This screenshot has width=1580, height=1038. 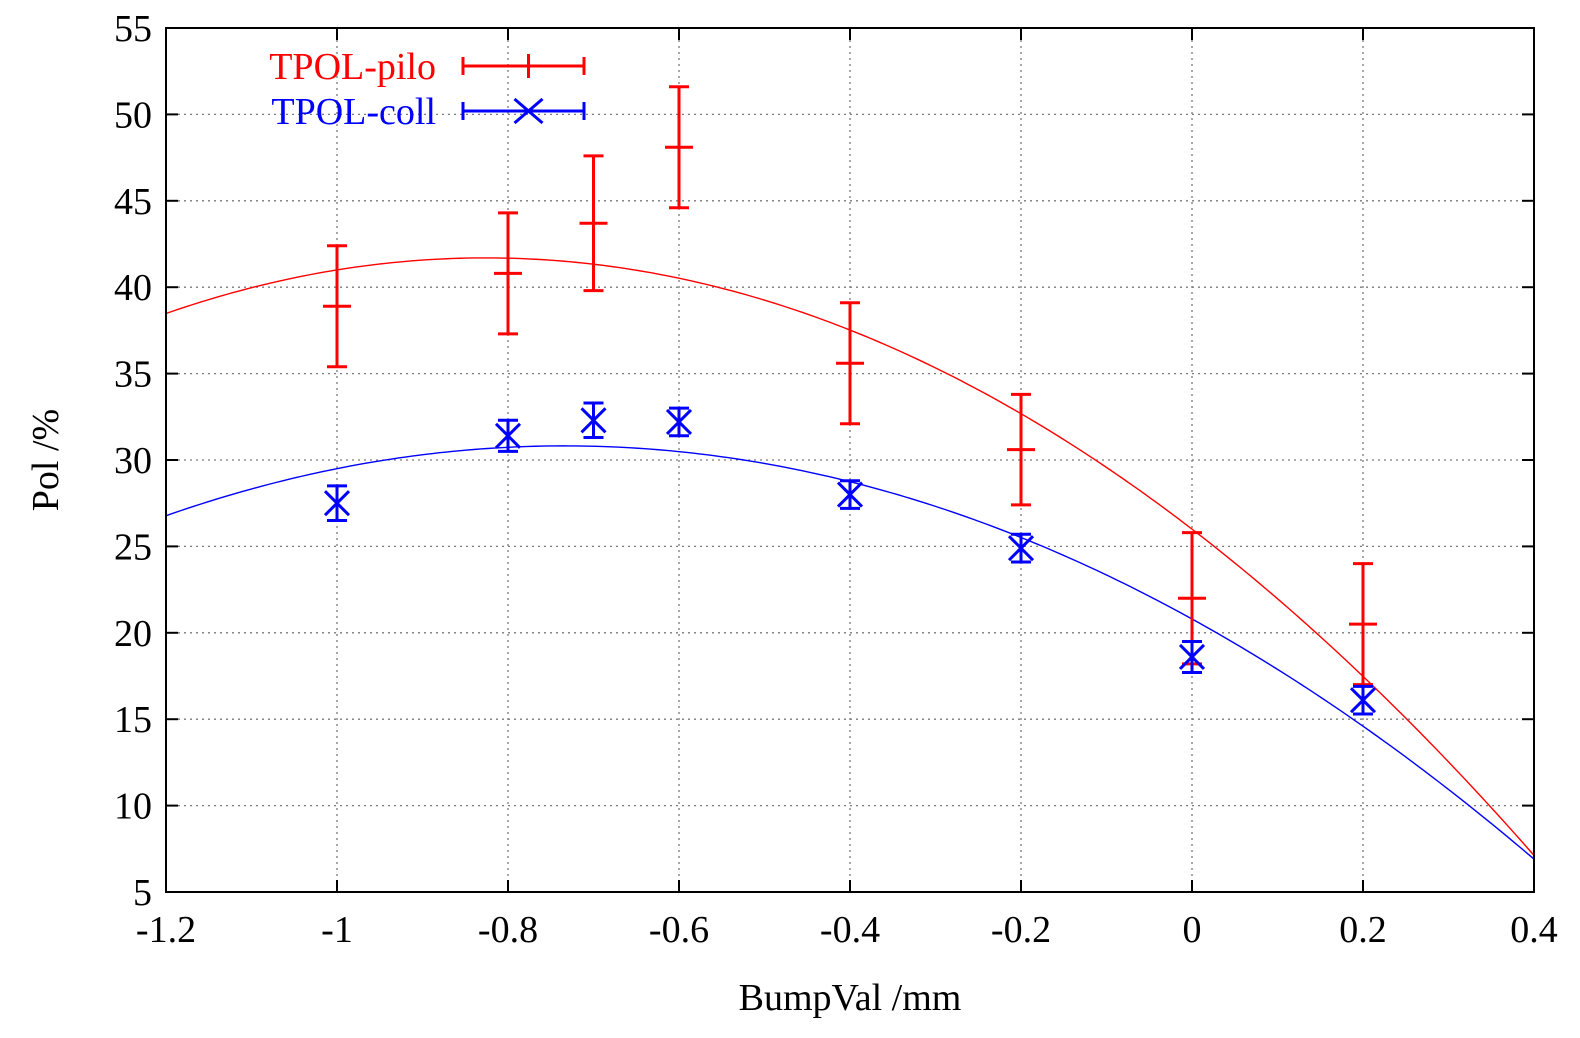 What do you see at coordinates (133, 634) in the screenshot?
I see `y-tick-label: 20` at bounding box center [133, 634].